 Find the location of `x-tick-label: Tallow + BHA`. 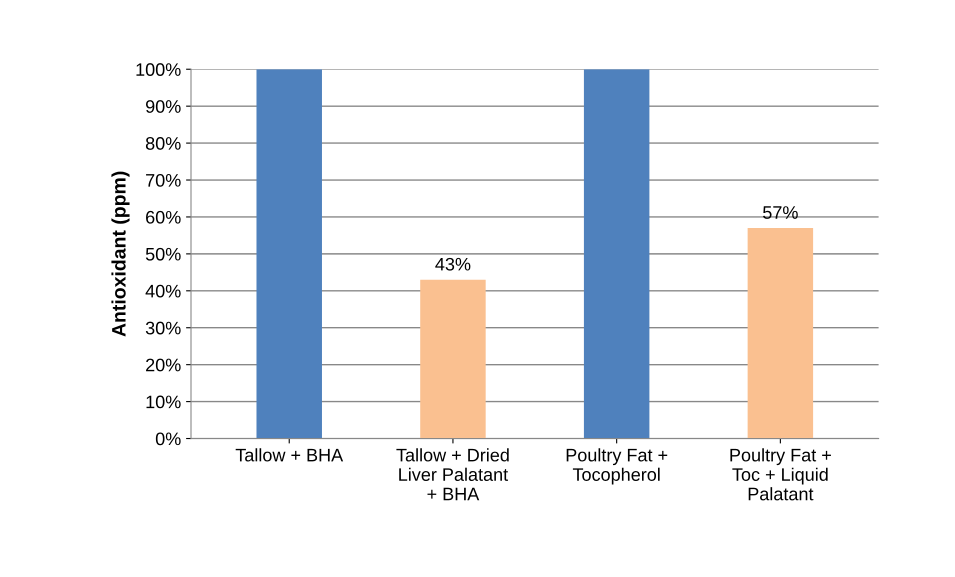

x-tick-label: Tallow + BHA is located at coordinates (290, 455).